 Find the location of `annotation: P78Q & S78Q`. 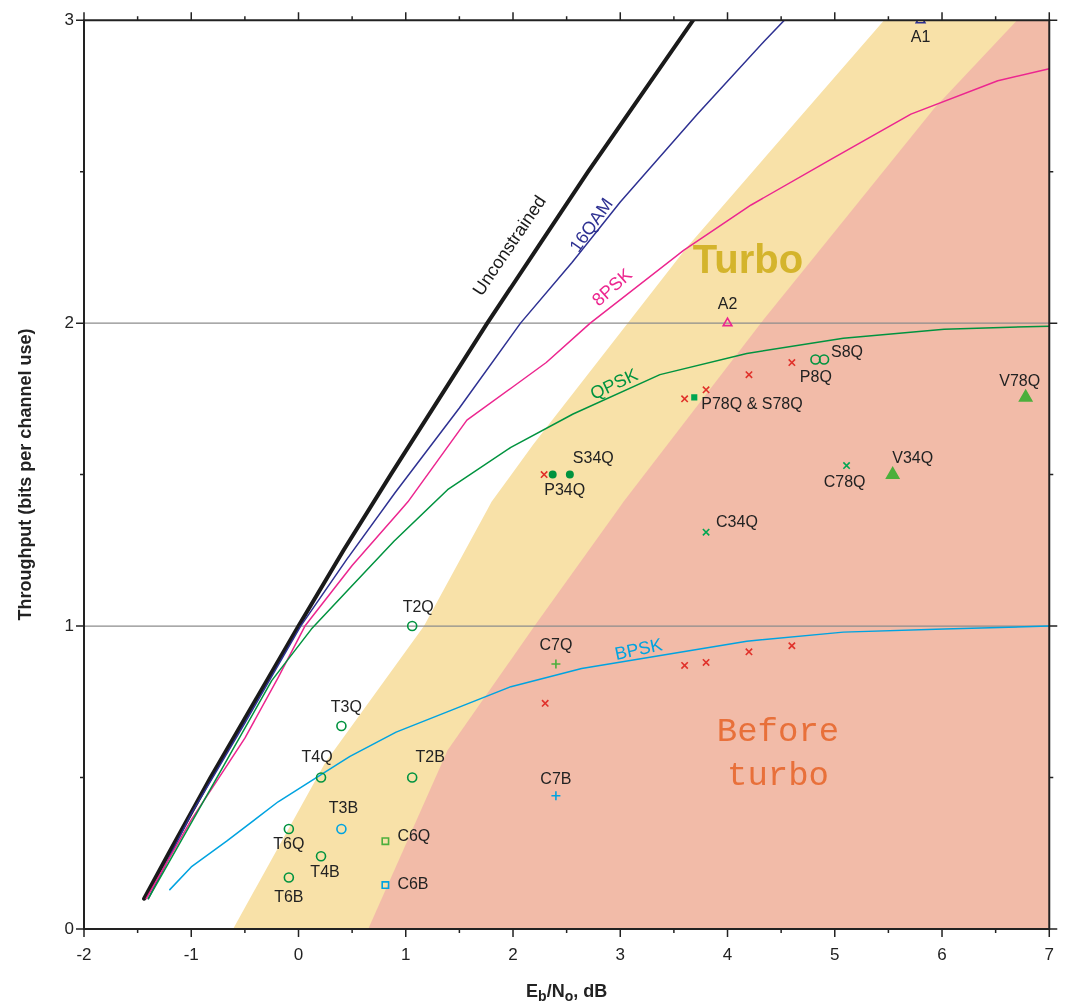

annotation: P78Q & S78Q is located at coordinates (752, 403).